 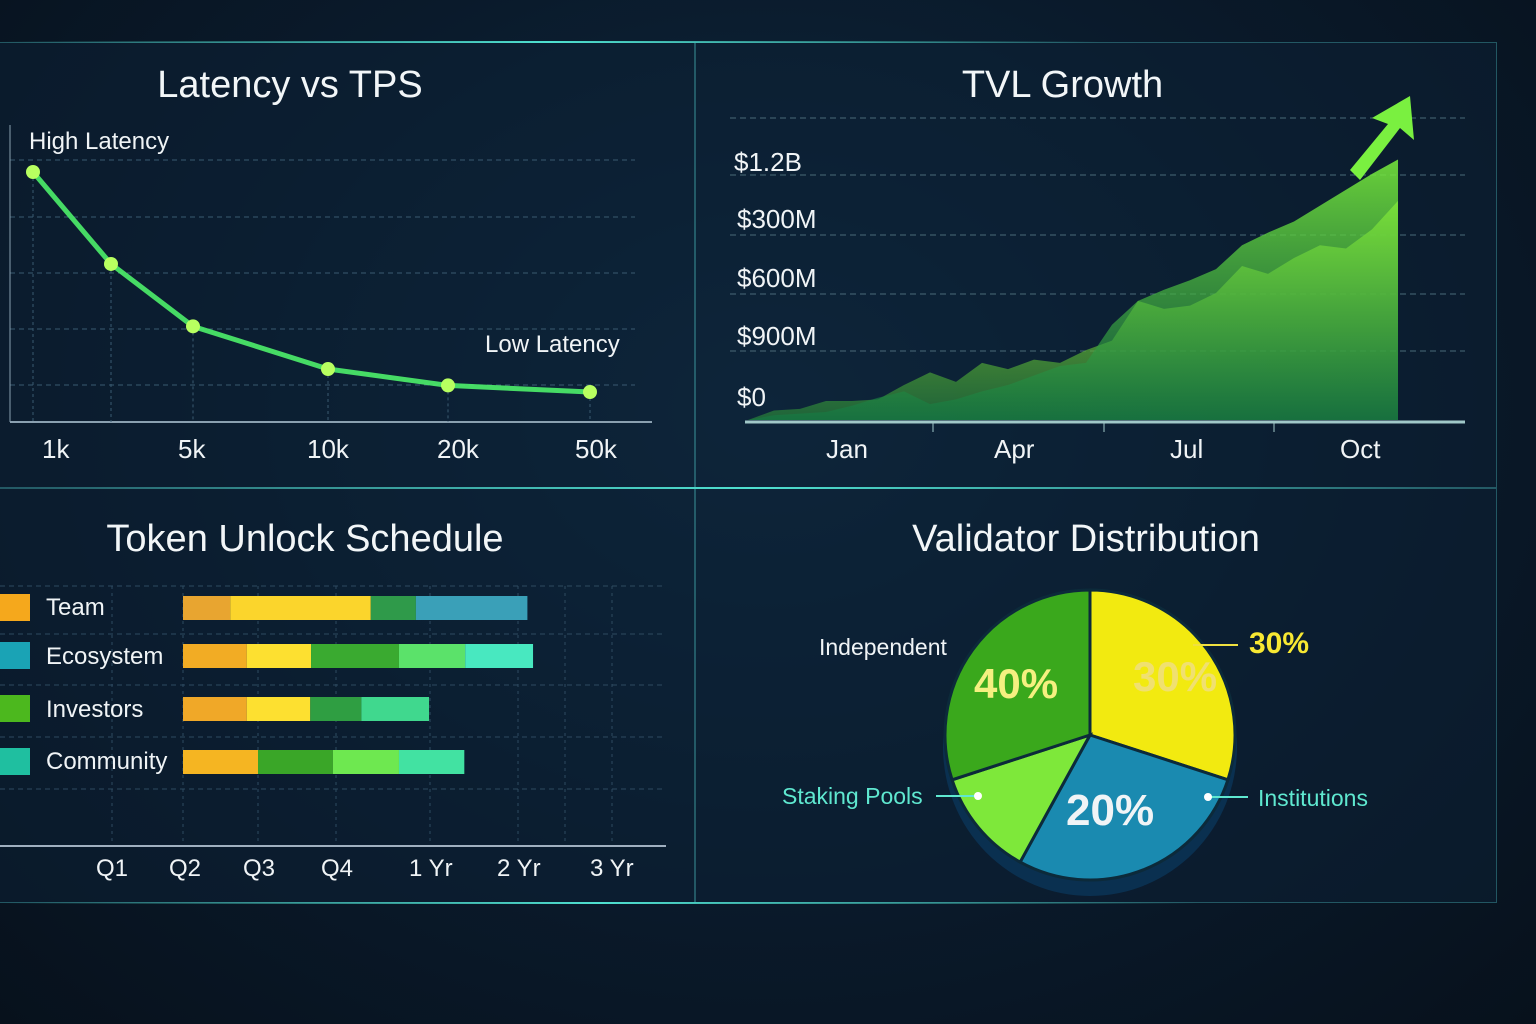 What do you see at coordinates (612, 868) in the screenshot?
I see `x-tick: 3 Yr` at bounding box center [612, 868].